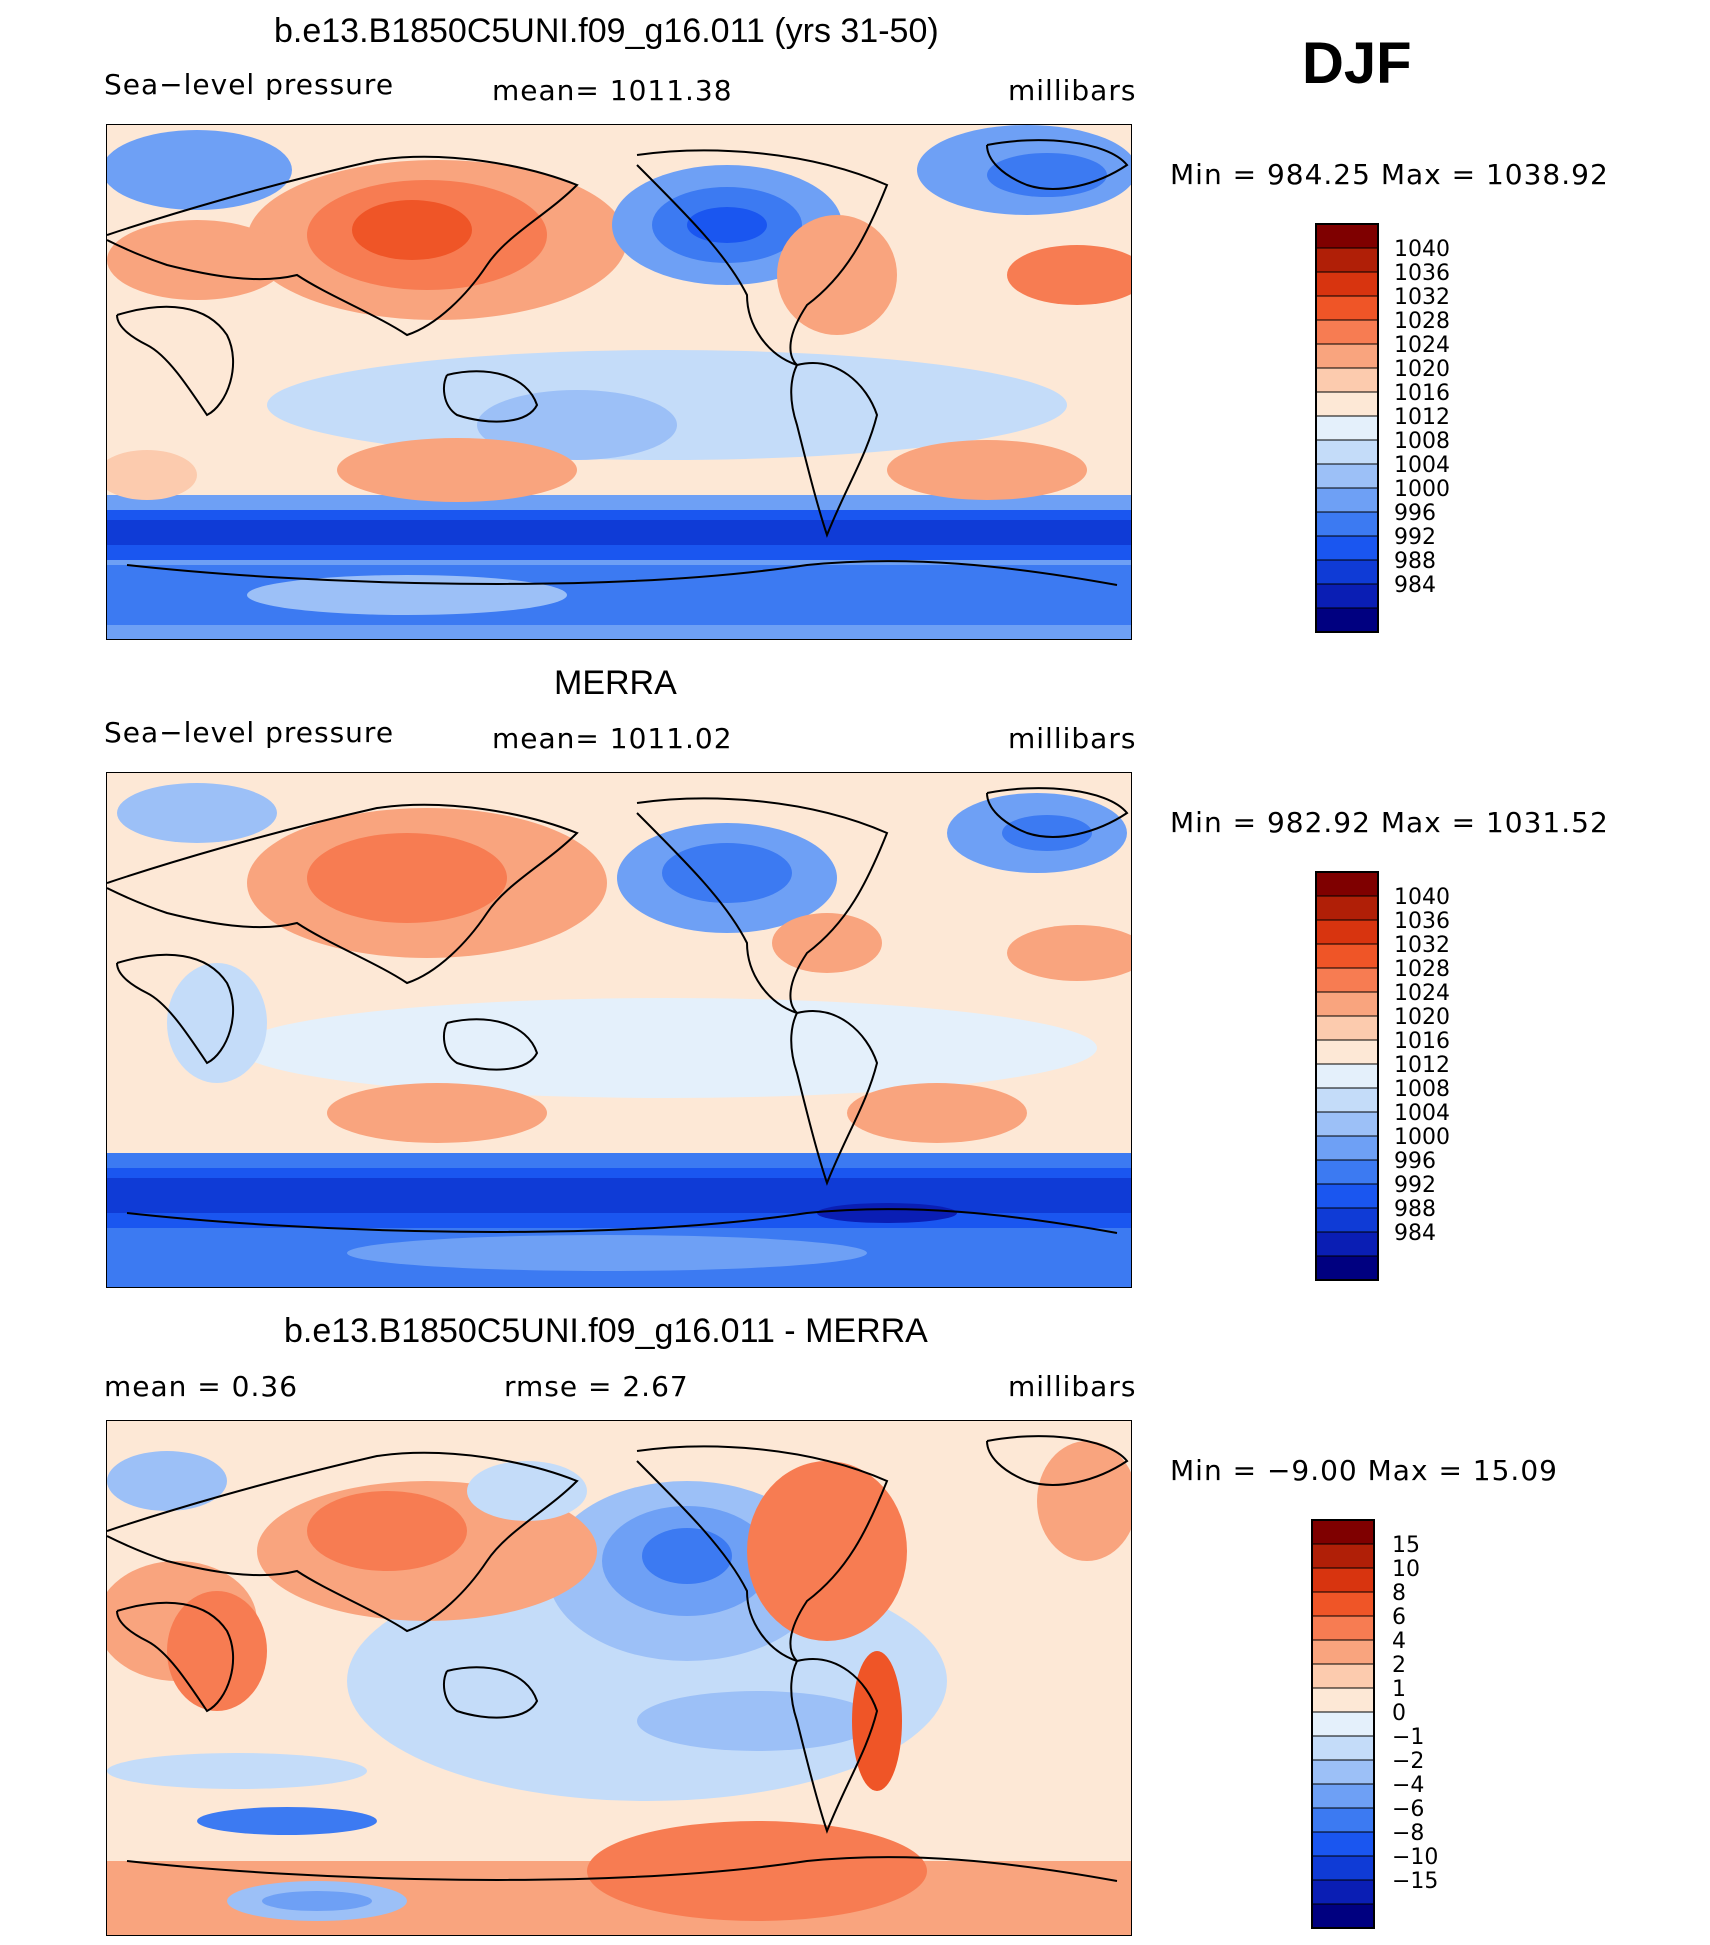 The width and height of the screenshot is (1710, 1945). What do you see at coordinates (1399, 1641) in the screenshot?
I see `colorbar-tick-label: 4` at bounding box center [1399, 1641].